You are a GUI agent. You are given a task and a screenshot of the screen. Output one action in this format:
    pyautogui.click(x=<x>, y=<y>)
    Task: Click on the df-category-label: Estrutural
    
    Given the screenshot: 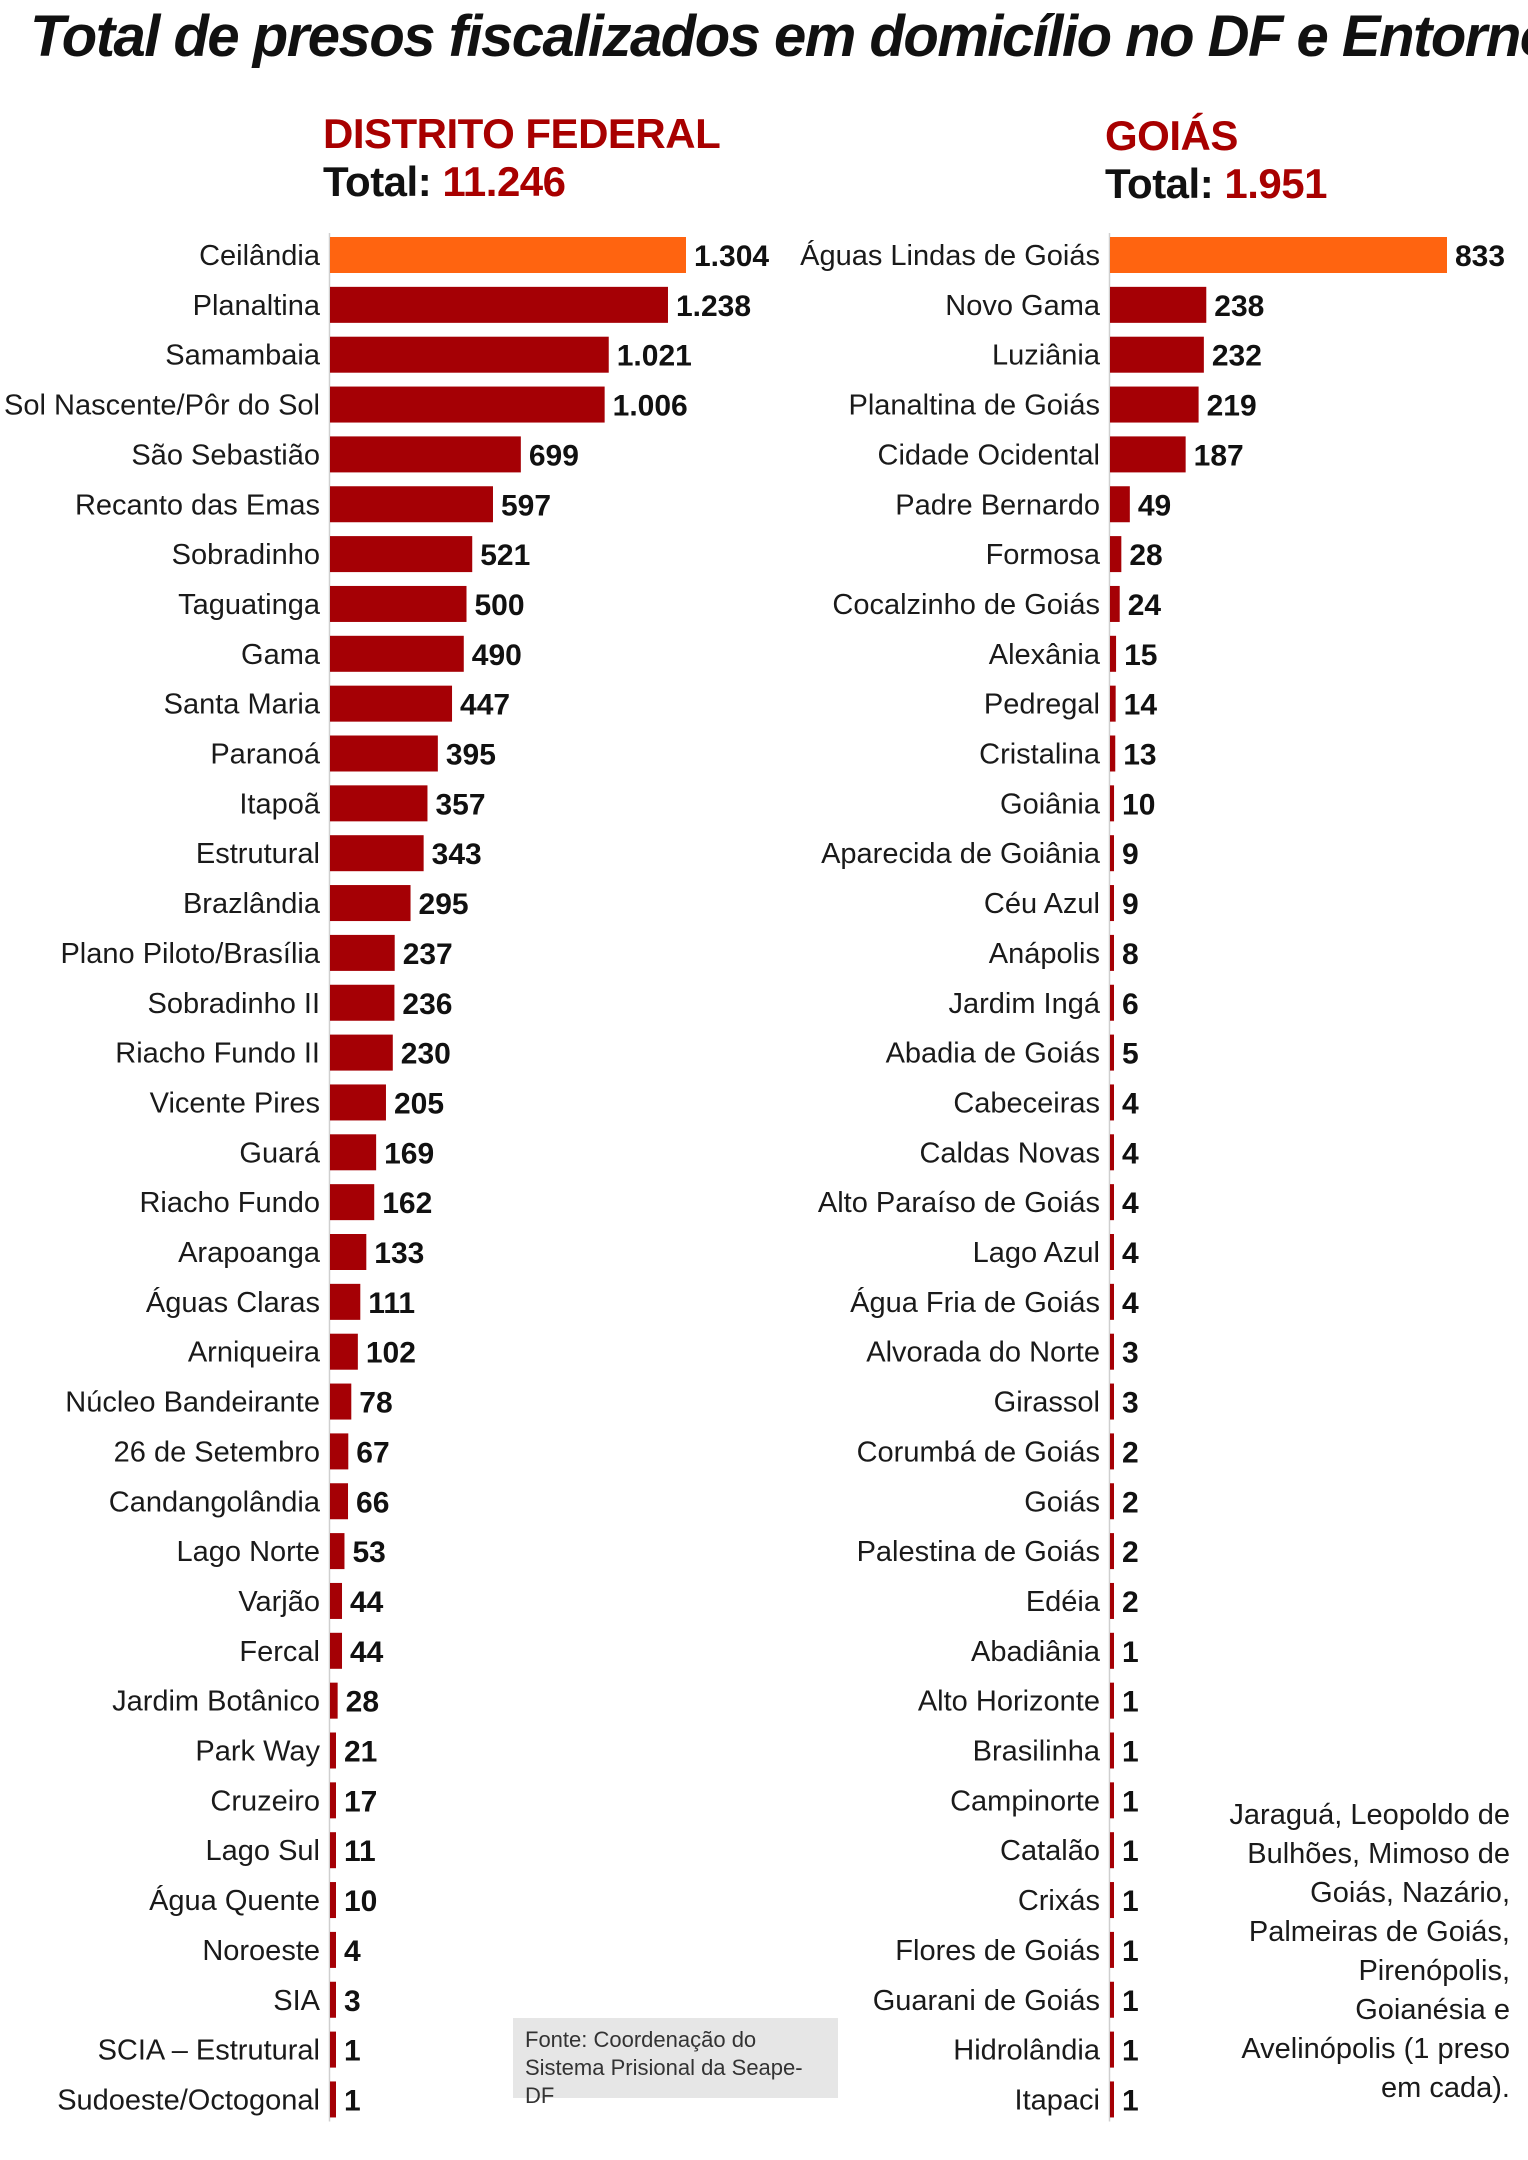 What is the action you would take?
    pyautogui.click(x=258, y=854)
    